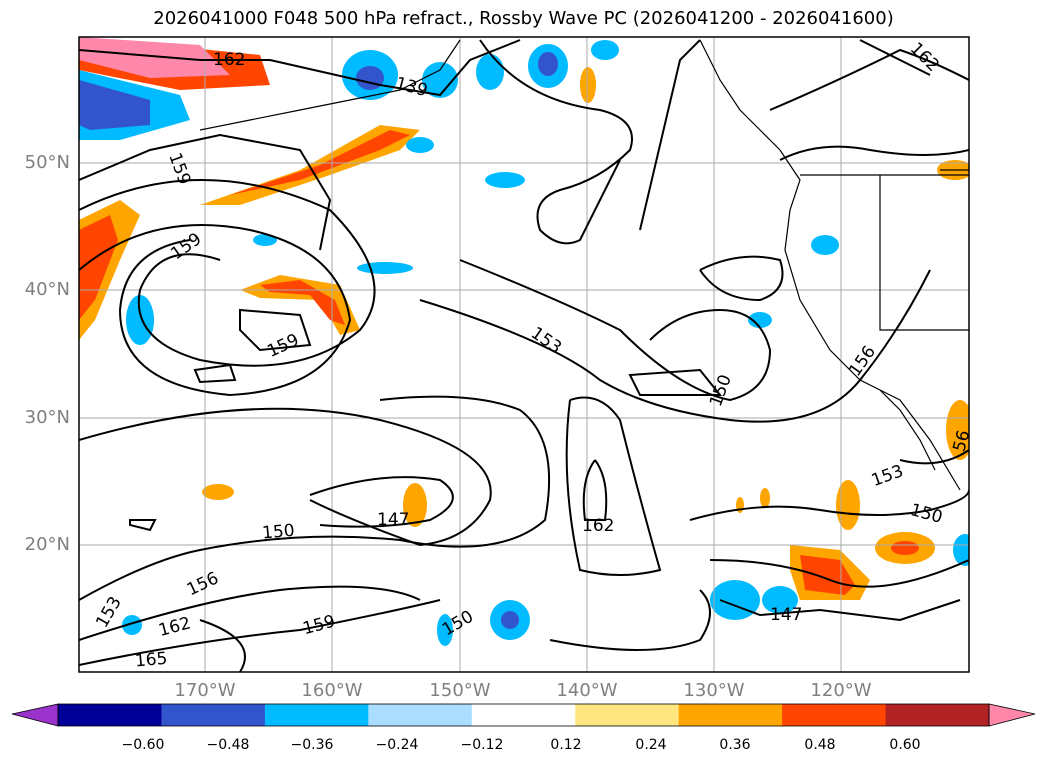  Describe the element at coordinates (1012, 715) in the screenshot. I see `colorbar-extend-high` at that location.